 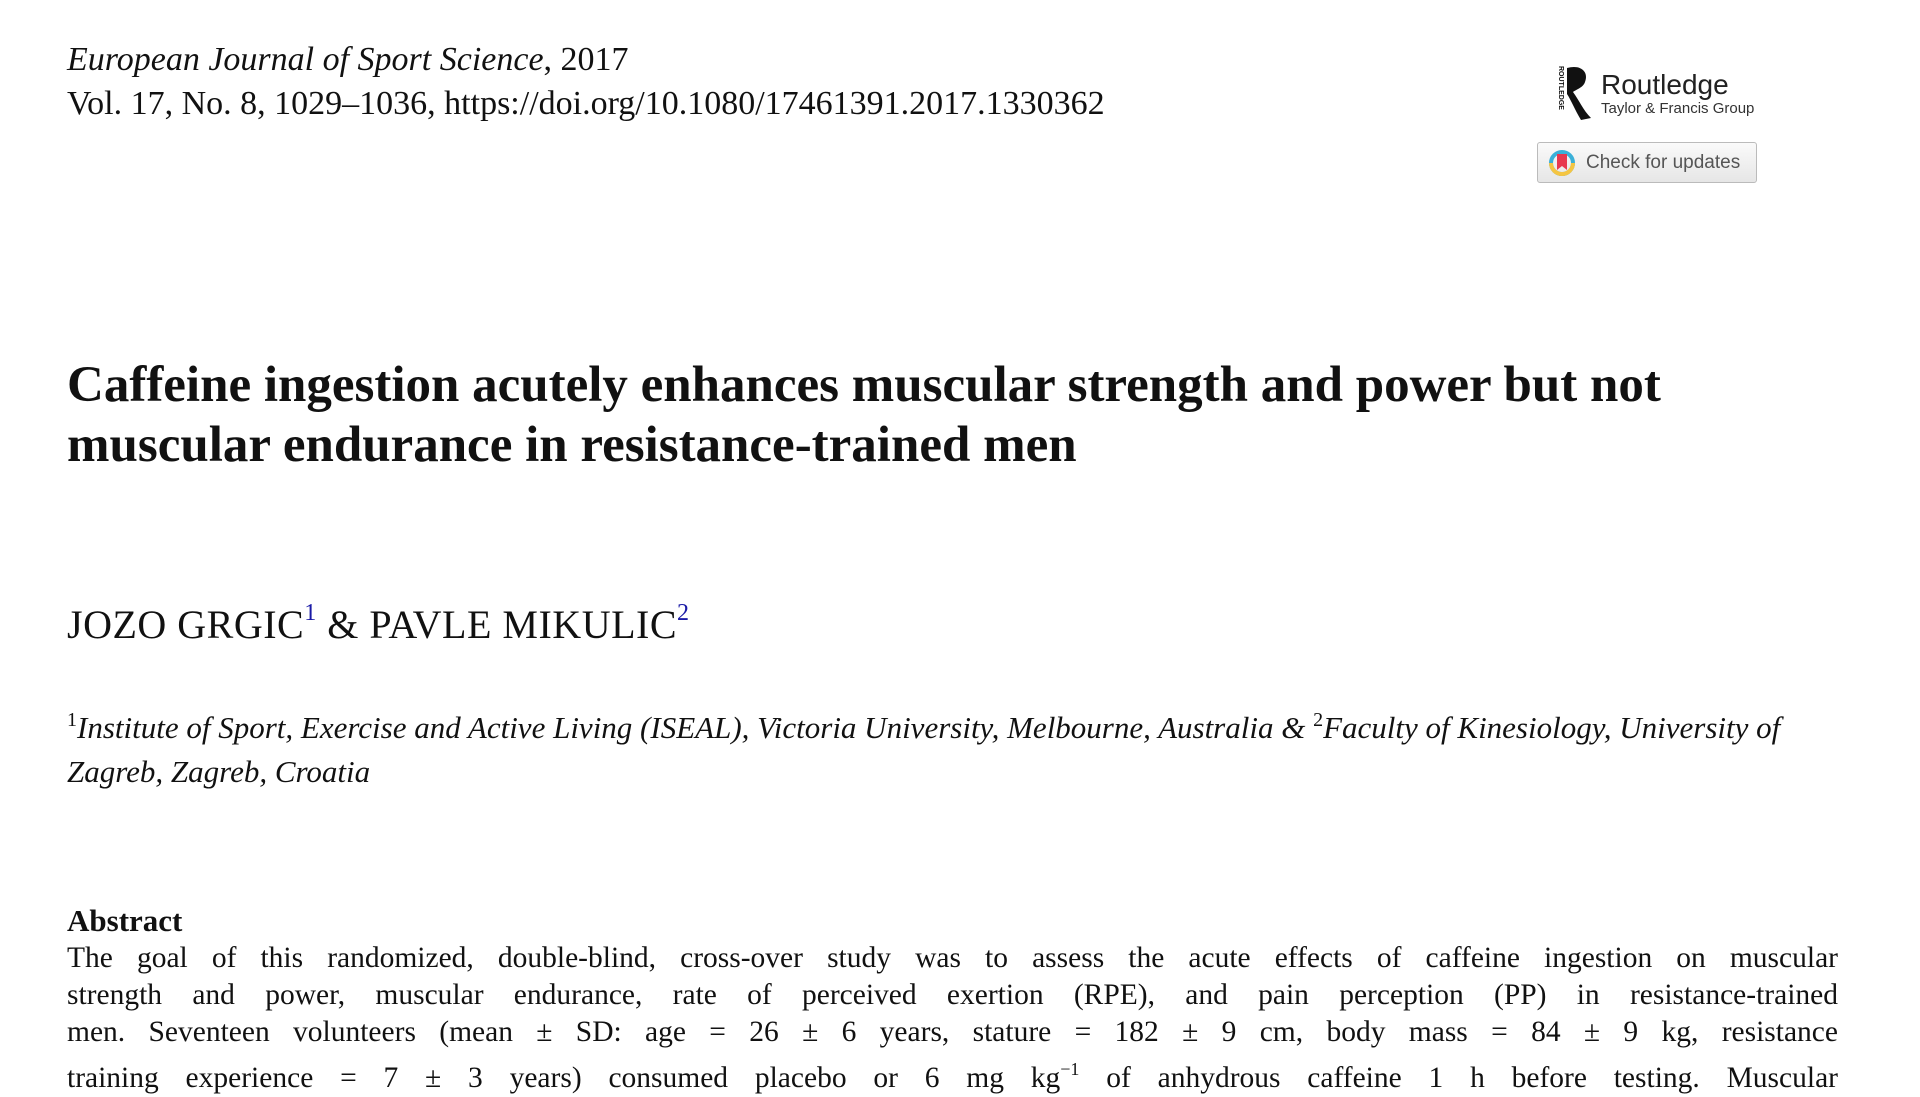 I want to click on journal-year: , 2017, so click(x=586, y=59).